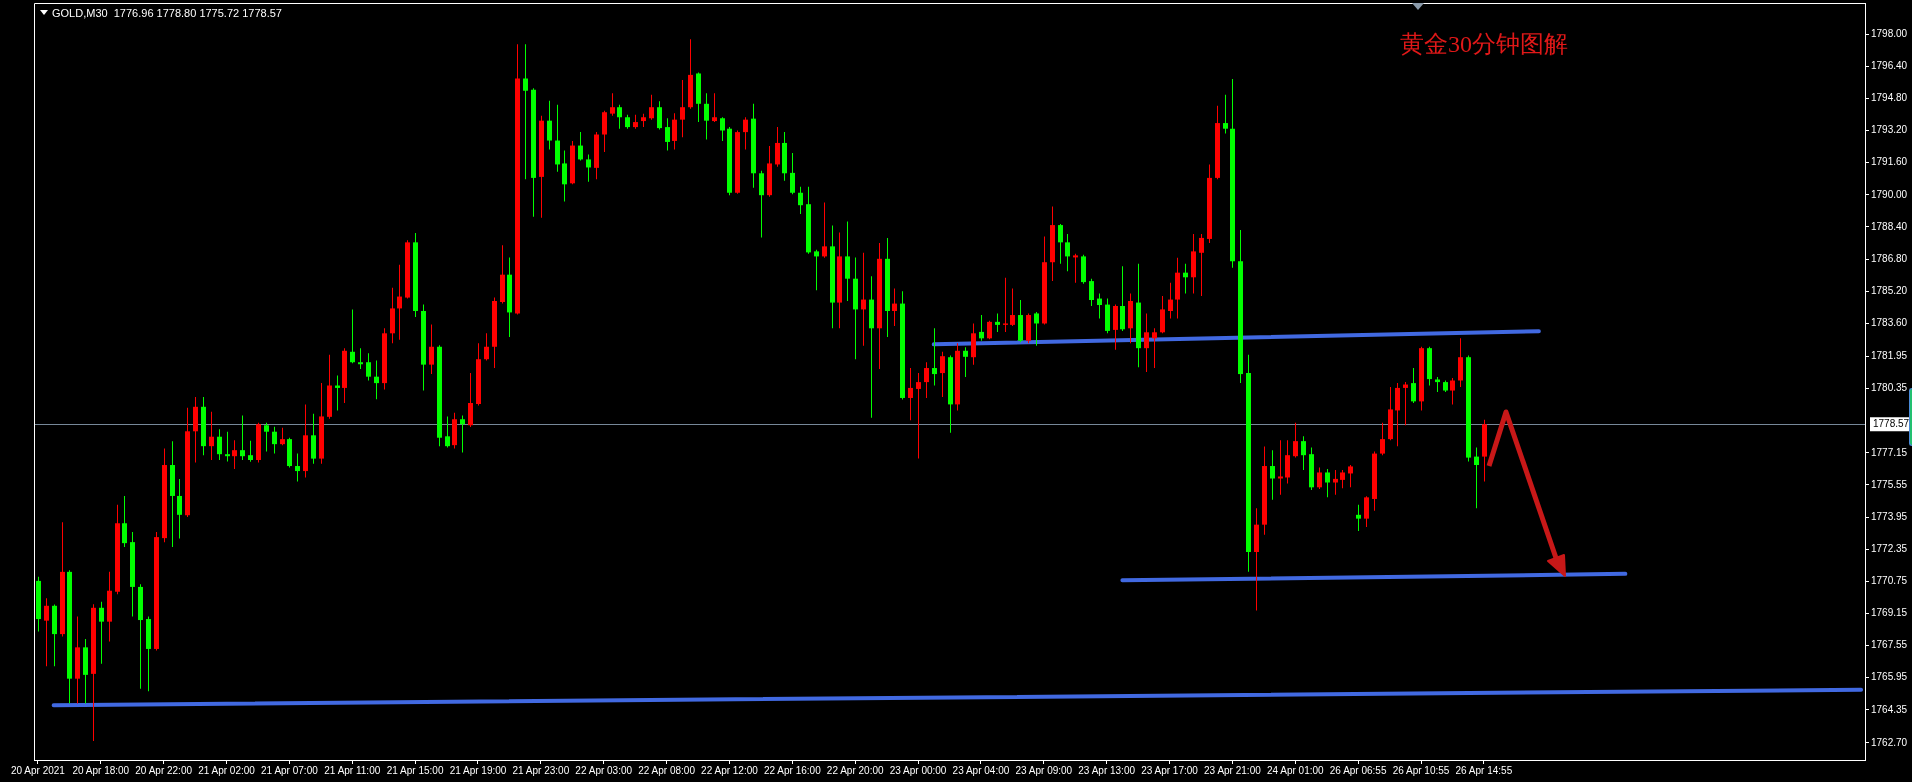 The width and height of the screenshot is (1912, 782). What do you see at coordinates (164, 770) in the screenshot?
I see `x-tick-label: 20 Apr 22:00` at bounding box center [164, 770].